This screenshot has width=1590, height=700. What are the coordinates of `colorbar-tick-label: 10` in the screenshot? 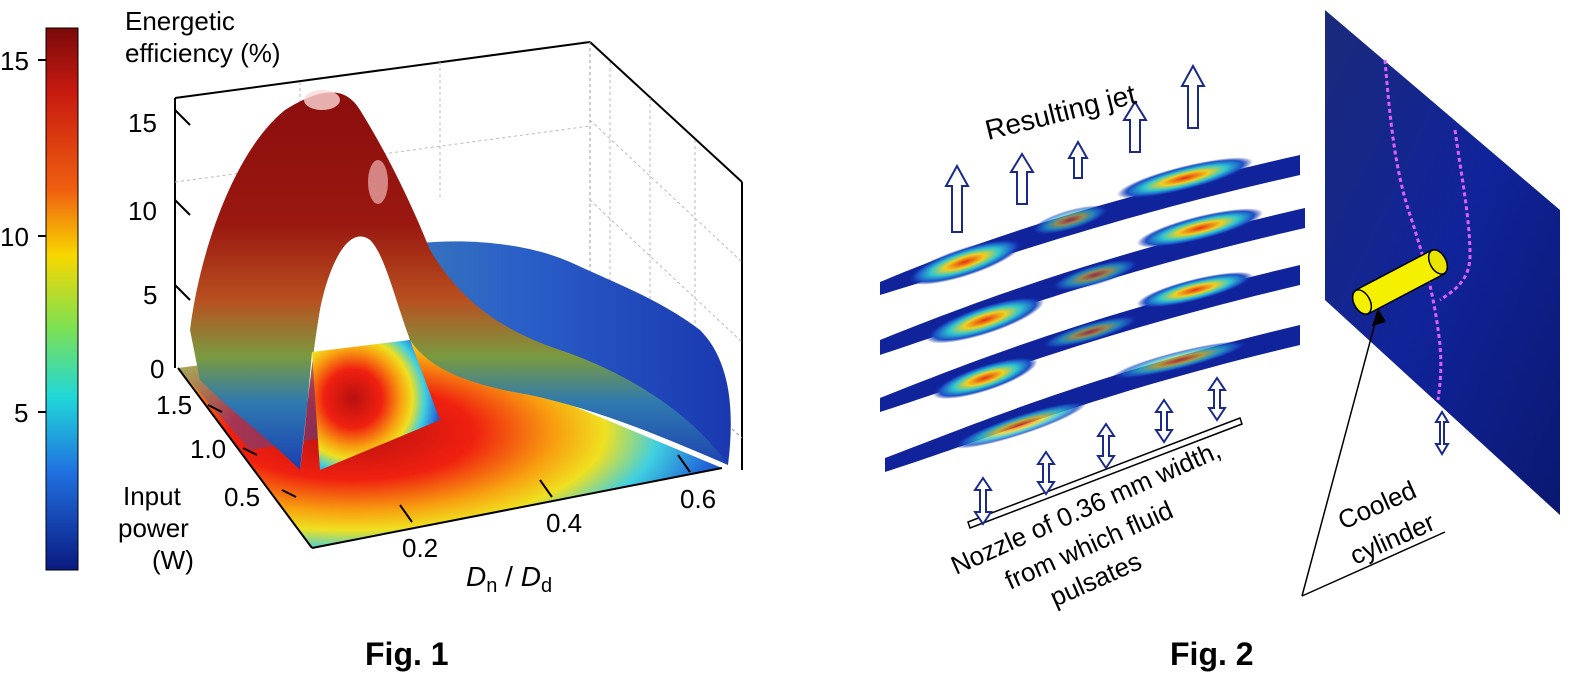 It's located at (14, 237).